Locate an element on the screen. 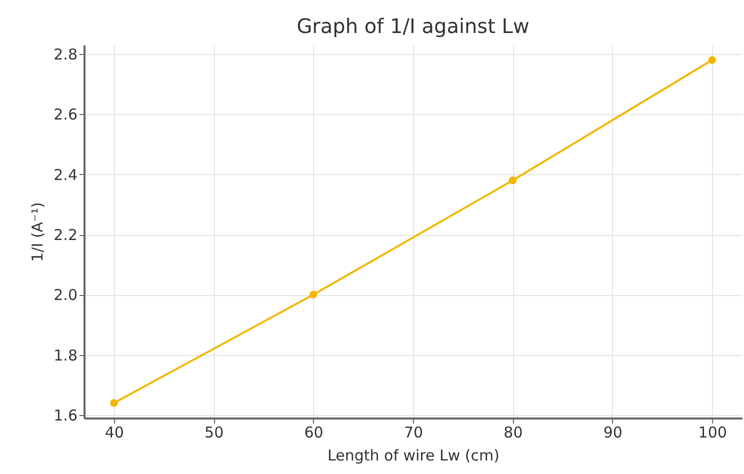 This screenshot has width=744, height=474. x-tick-label: 90 is located at coordinates (612, 433).